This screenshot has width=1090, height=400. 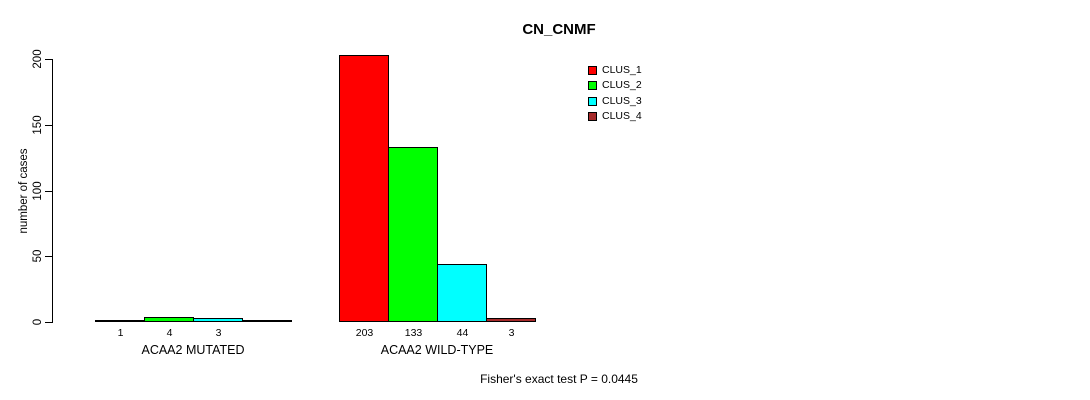 What do you see at coordinates (622, 100) in the screenshot?
I see `legend-label: CLUS_3` at bounding box center [622, 100].